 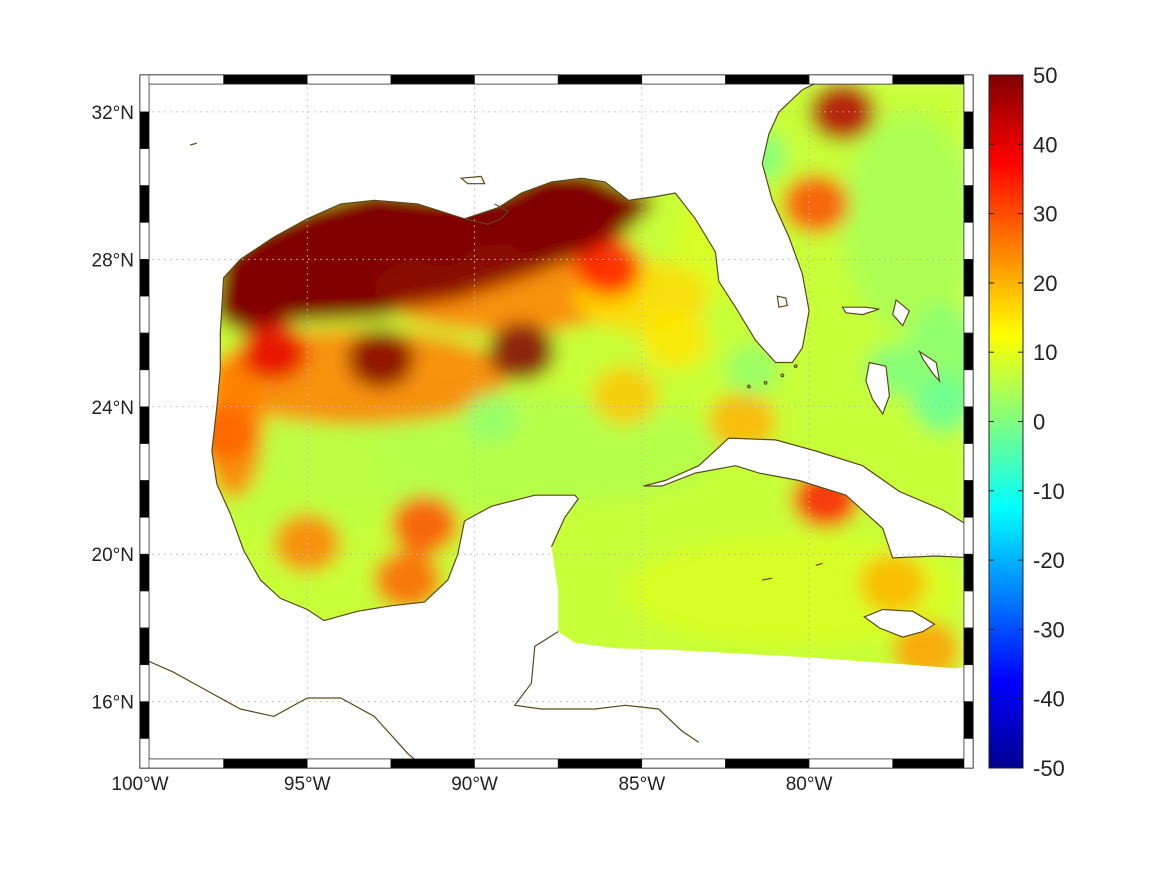 I want to click on y-tick-label-2: 24°N, so click(x=113, y=408).